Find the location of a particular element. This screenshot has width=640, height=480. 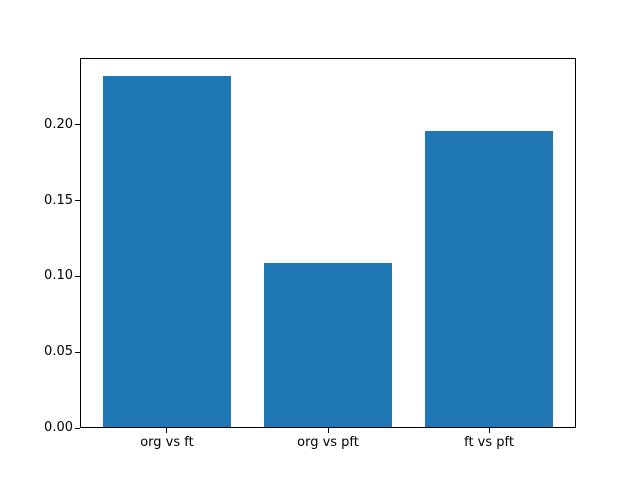

bar-org-vs-ft is located at coordinates (167, 251).